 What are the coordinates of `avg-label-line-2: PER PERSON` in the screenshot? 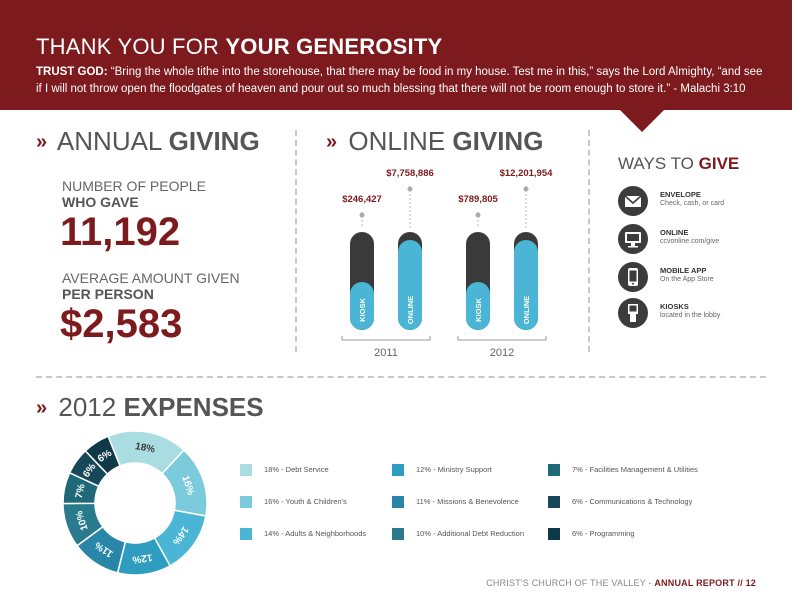 It's located at (108, 294).